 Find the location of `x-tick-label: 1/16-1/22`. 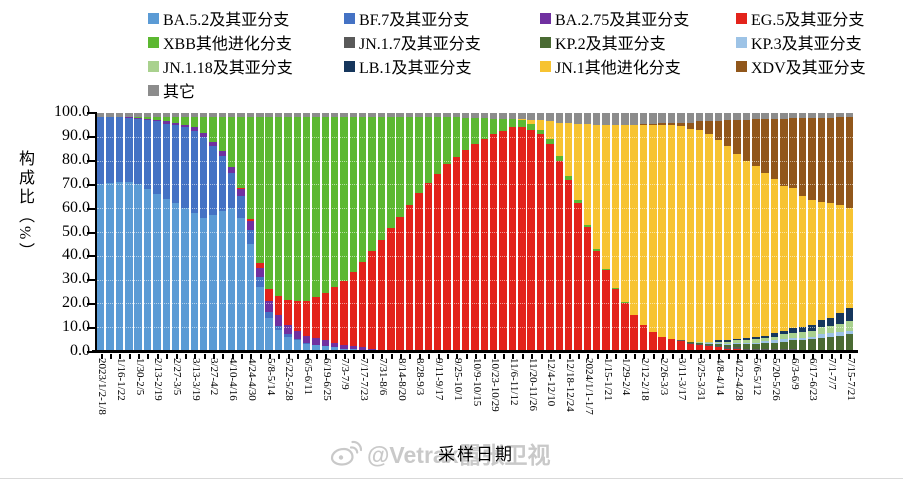

x-tick-label: 1/16-1/22 is located at coordinates (120, 379).